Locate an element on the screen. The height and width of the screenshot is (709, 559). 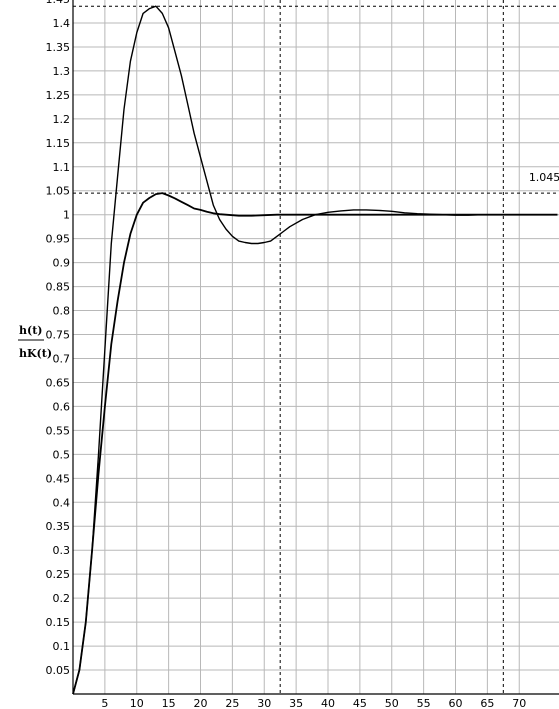
y-tick-label: 0.8 is located at coordinates (62, 311).